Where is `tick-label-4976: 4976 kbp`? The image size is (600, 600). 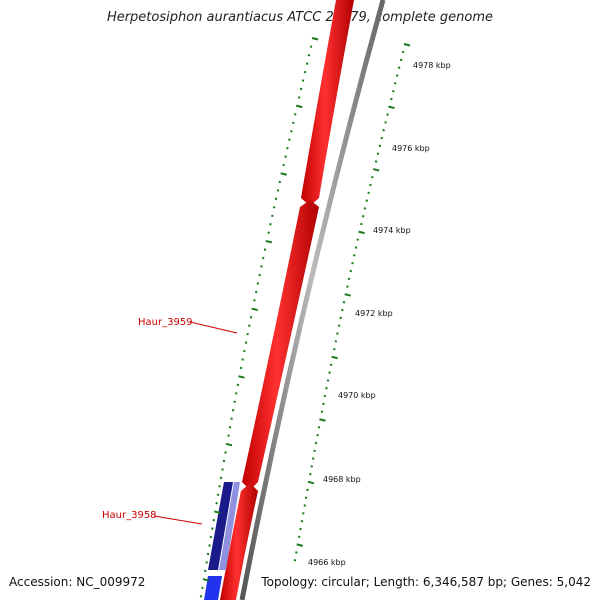
tick-label-4976: 4976 kbp is located at coordinates (411, 148).